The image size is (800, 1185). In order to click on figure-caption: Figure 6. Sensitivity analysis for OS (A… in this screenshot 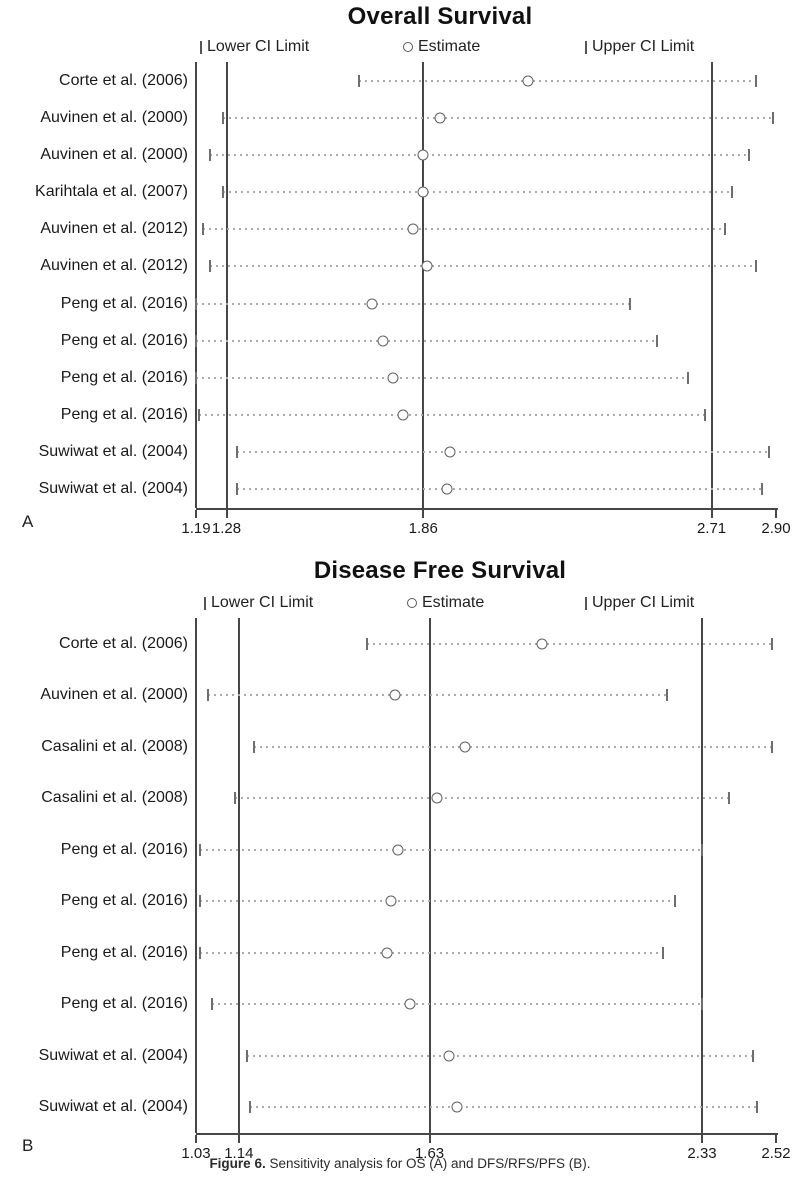, I will do `click(400, 1163)`.